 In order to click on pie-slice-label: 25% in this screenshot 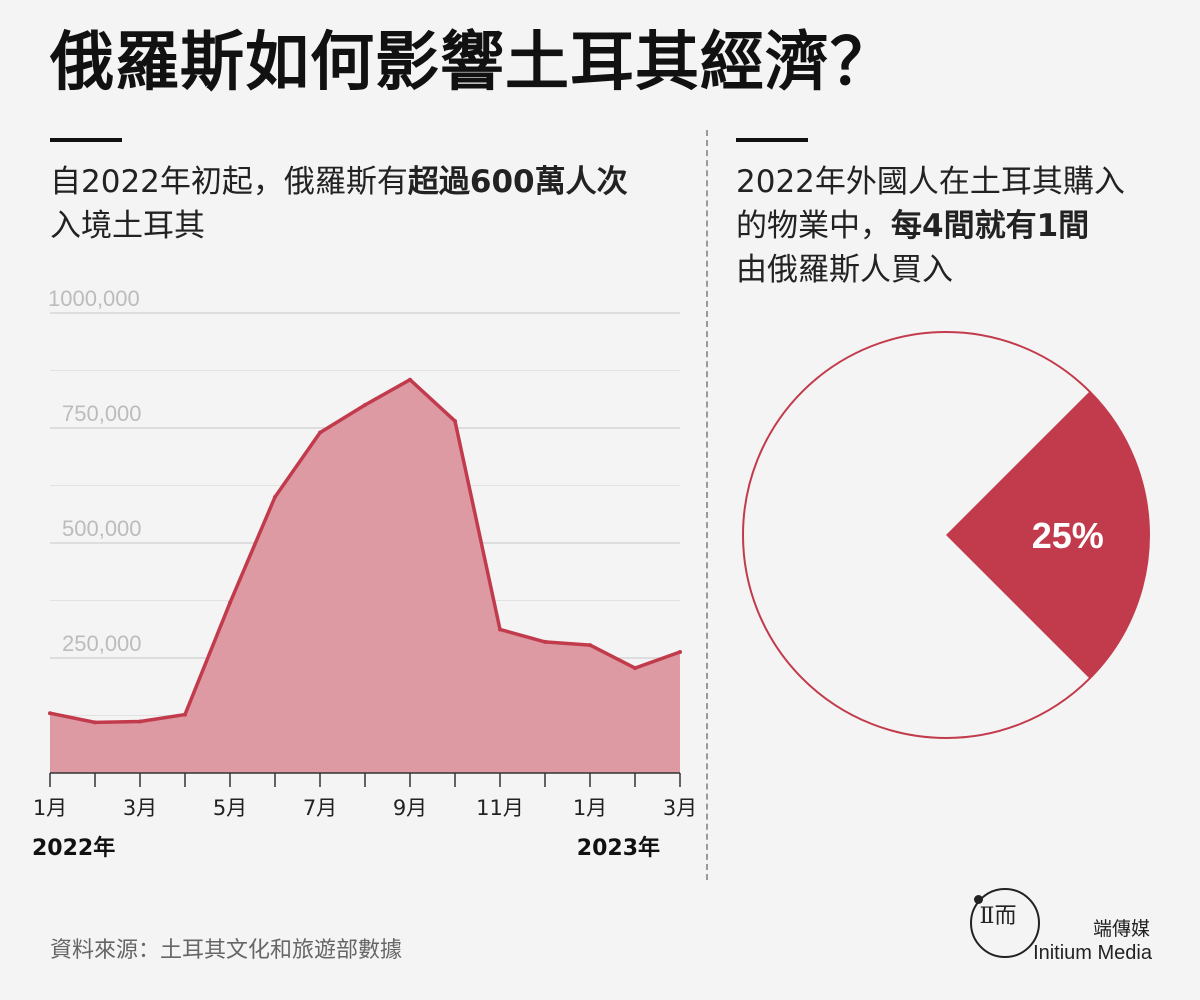, I will do `click(1068, 535)`.